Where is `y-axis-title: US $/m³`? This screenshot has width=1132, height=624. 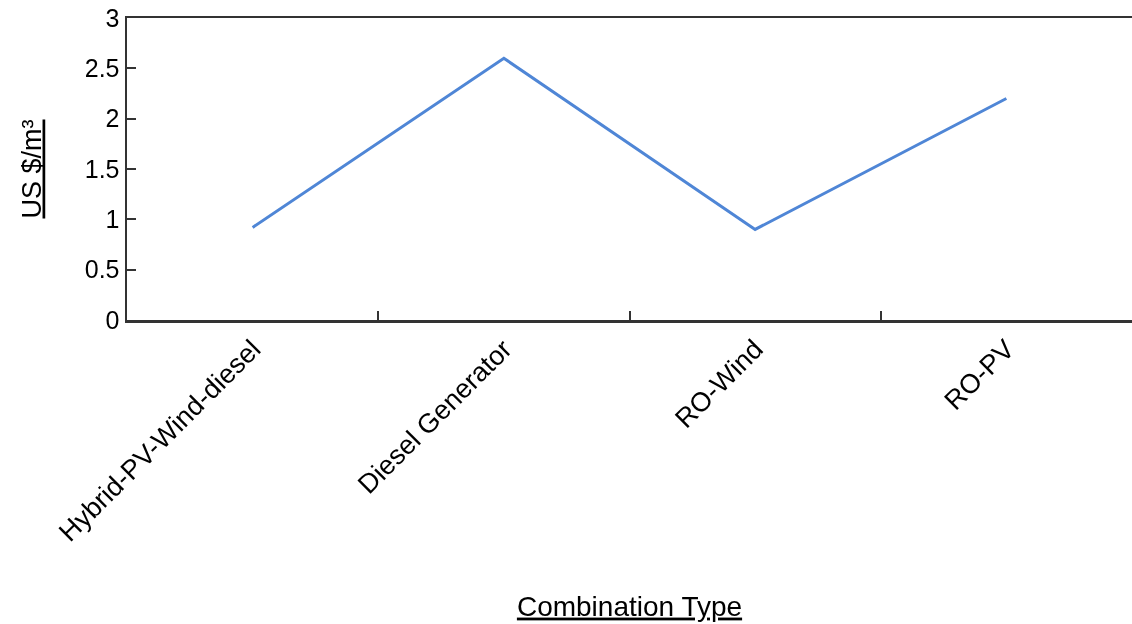
y-axis-title: US $/m³ is located at coordinates (31, 169).